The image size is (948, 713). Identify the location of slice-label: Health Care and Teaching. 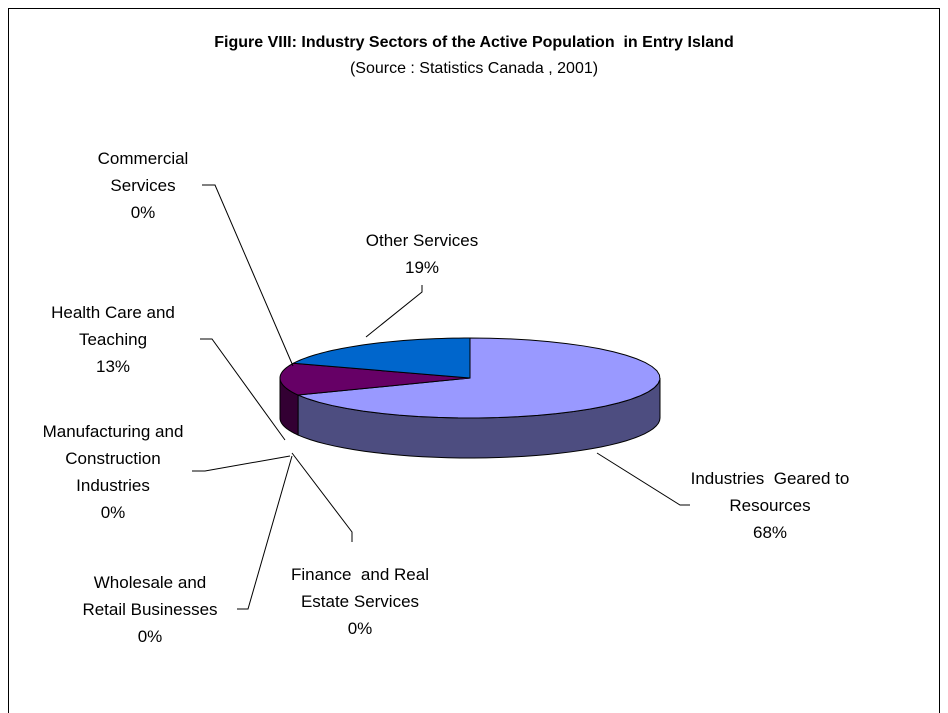
(115, 326).